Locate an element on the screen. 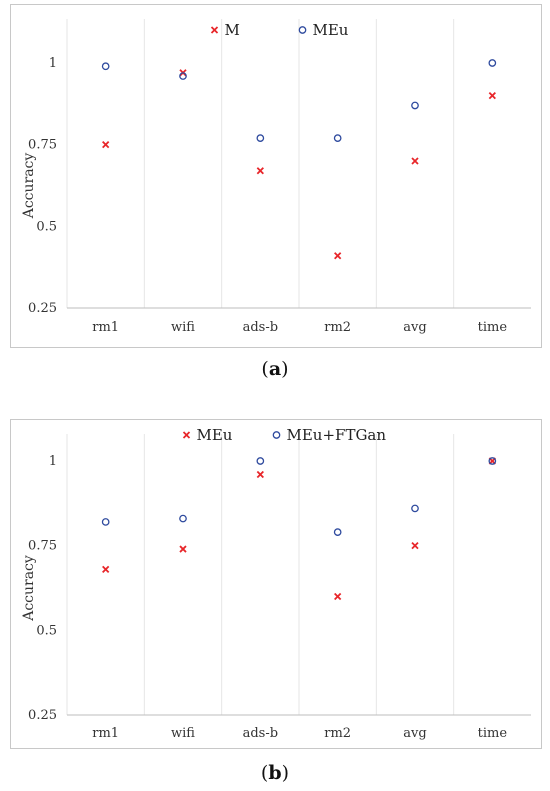 The height and width of the screenshot is (791, 550). chart-b-x-tick-label: time is located at coordinates (493, 733).